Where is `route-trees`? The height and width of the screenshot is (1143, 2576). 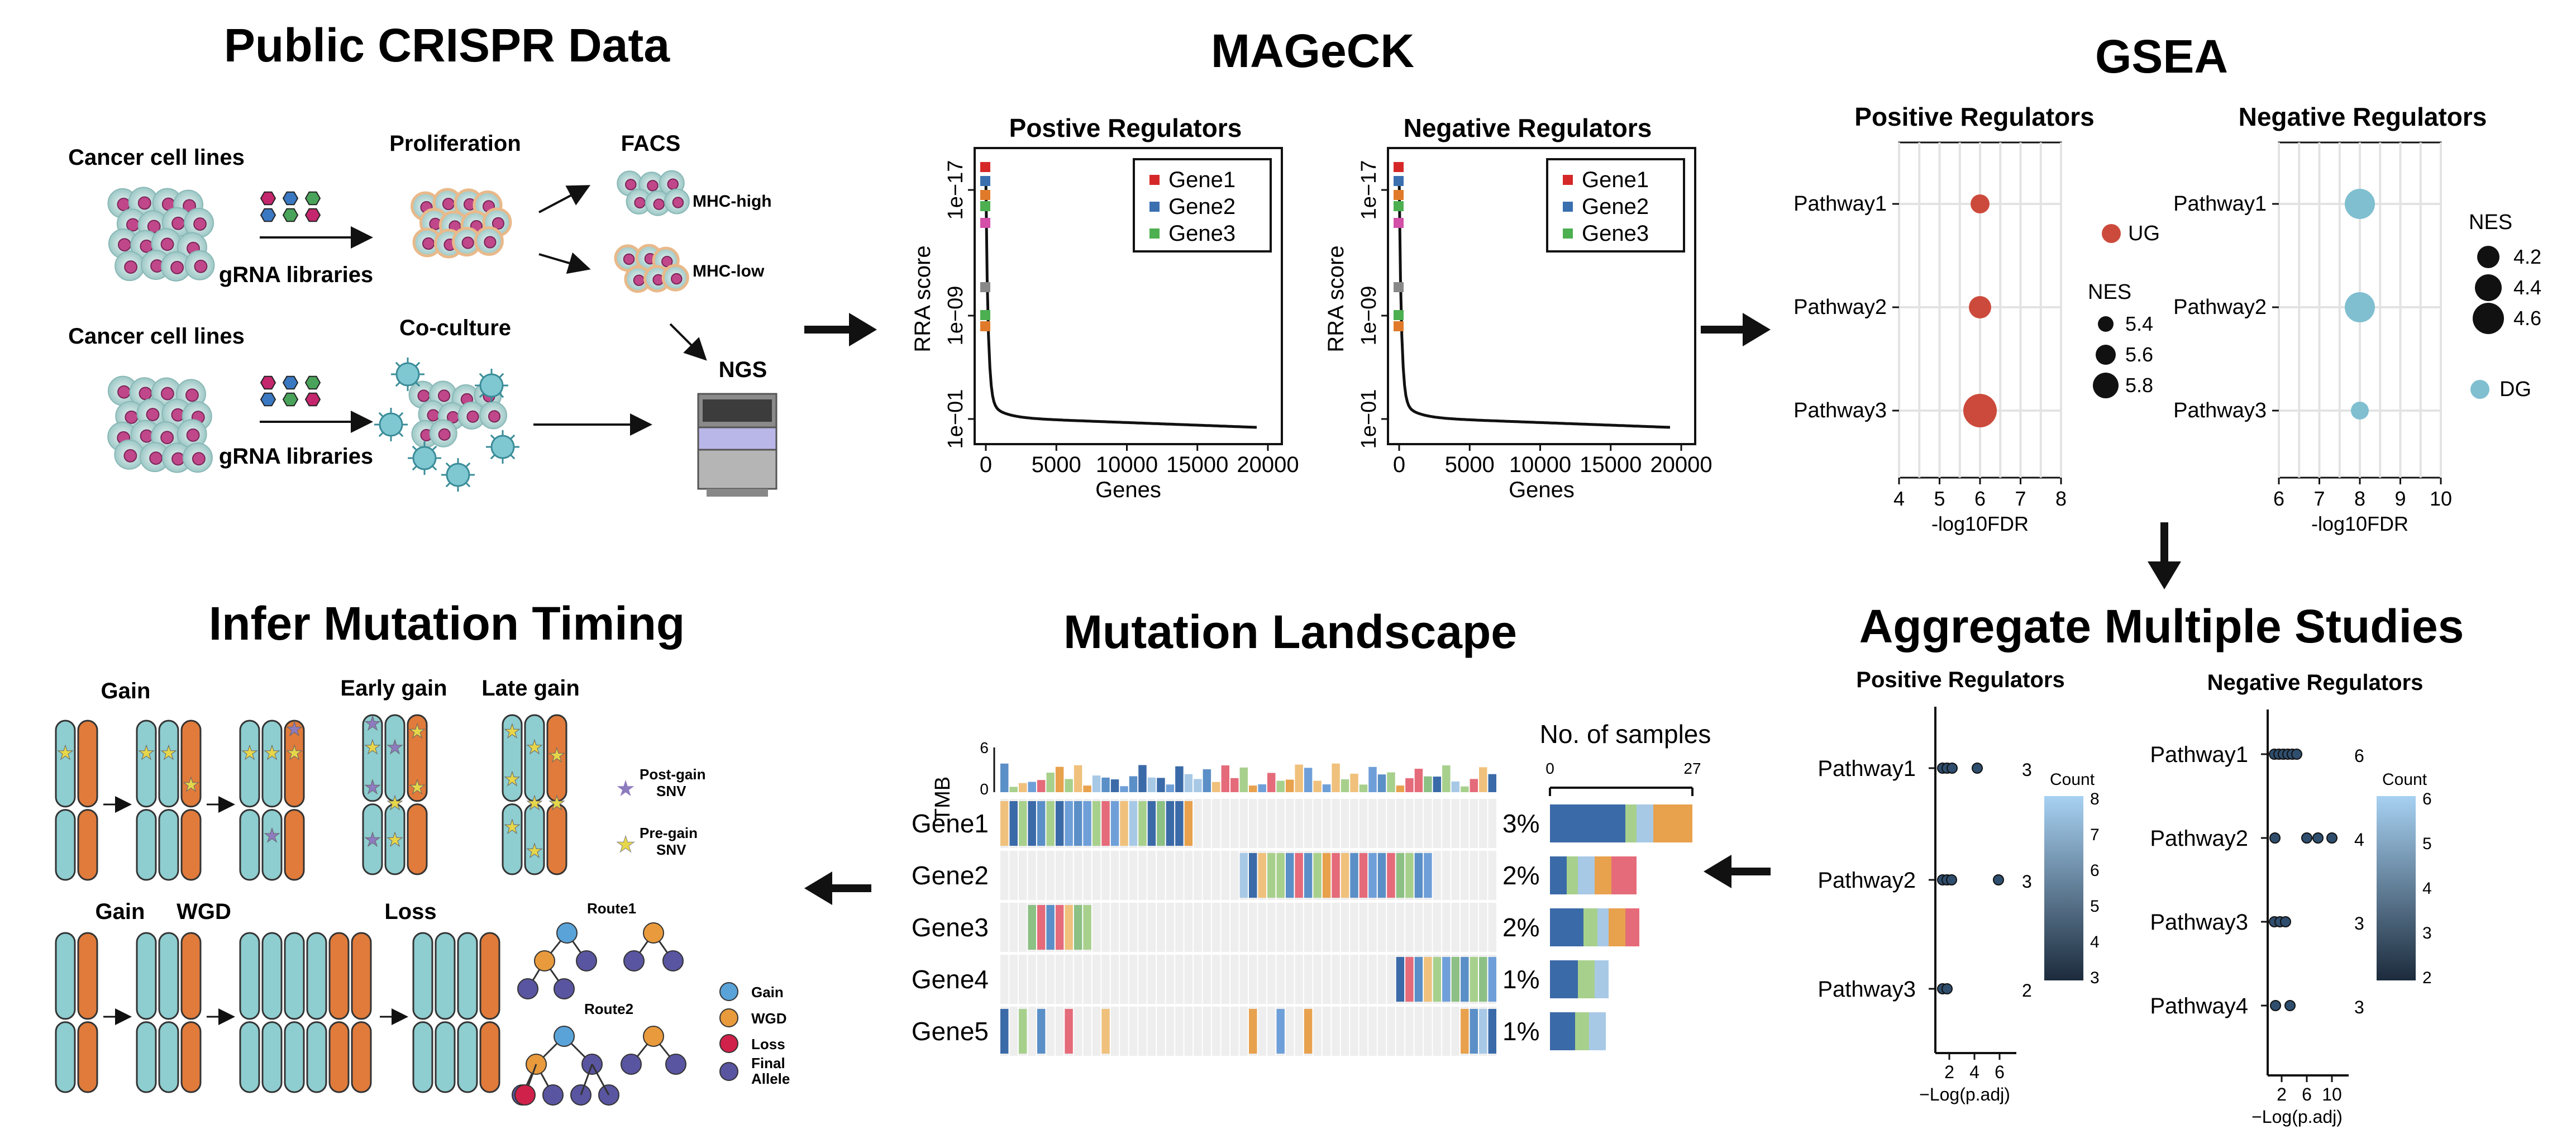 route-trees is located at coordinates (599, 1014).